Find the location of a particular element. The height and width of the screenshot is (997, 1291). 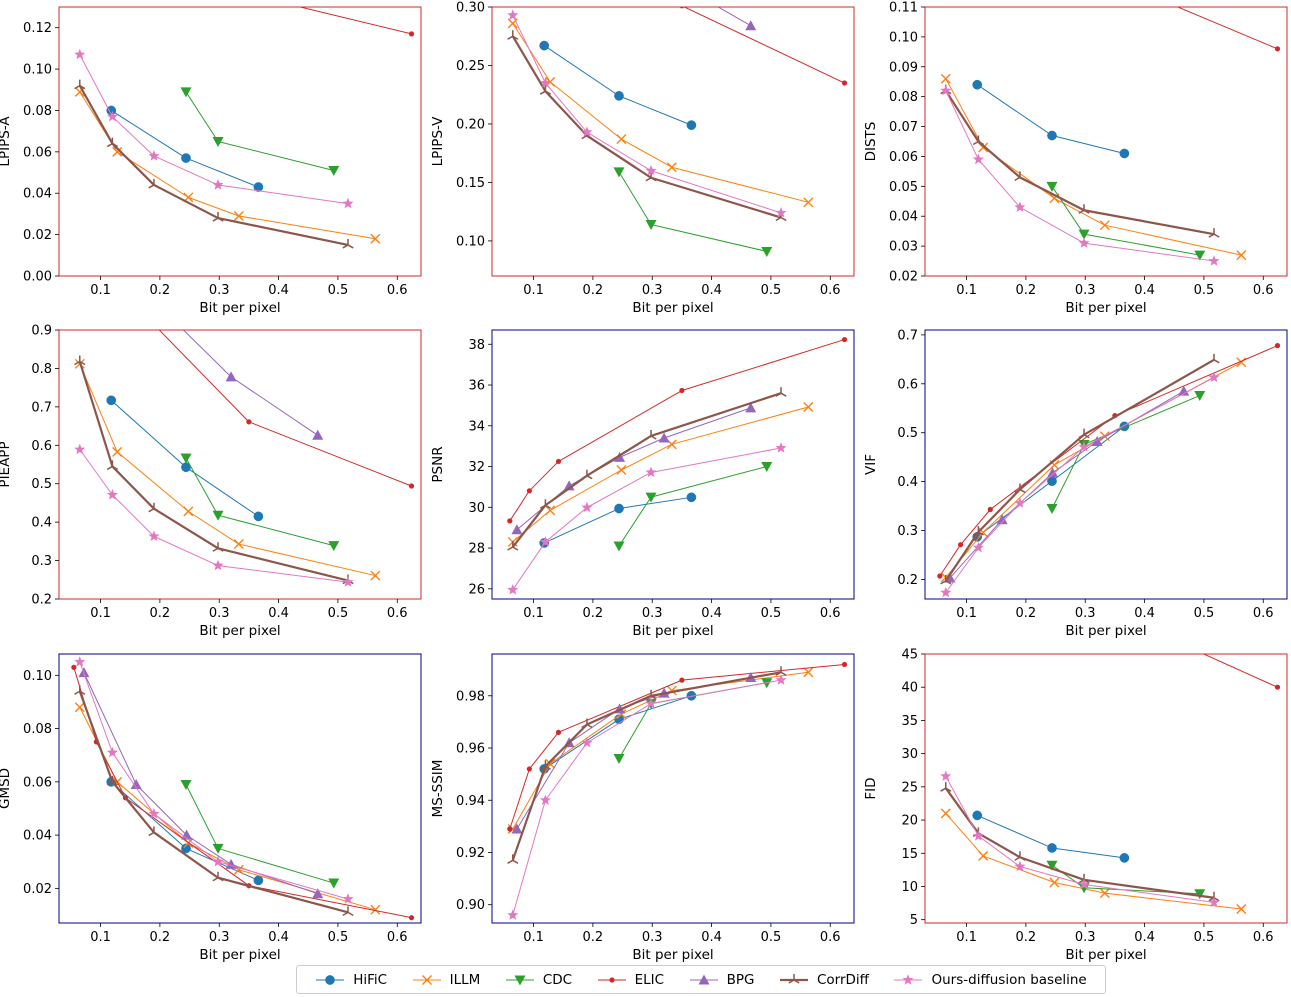

y-axis-label: PSNR is located at coordinates (438, 464).